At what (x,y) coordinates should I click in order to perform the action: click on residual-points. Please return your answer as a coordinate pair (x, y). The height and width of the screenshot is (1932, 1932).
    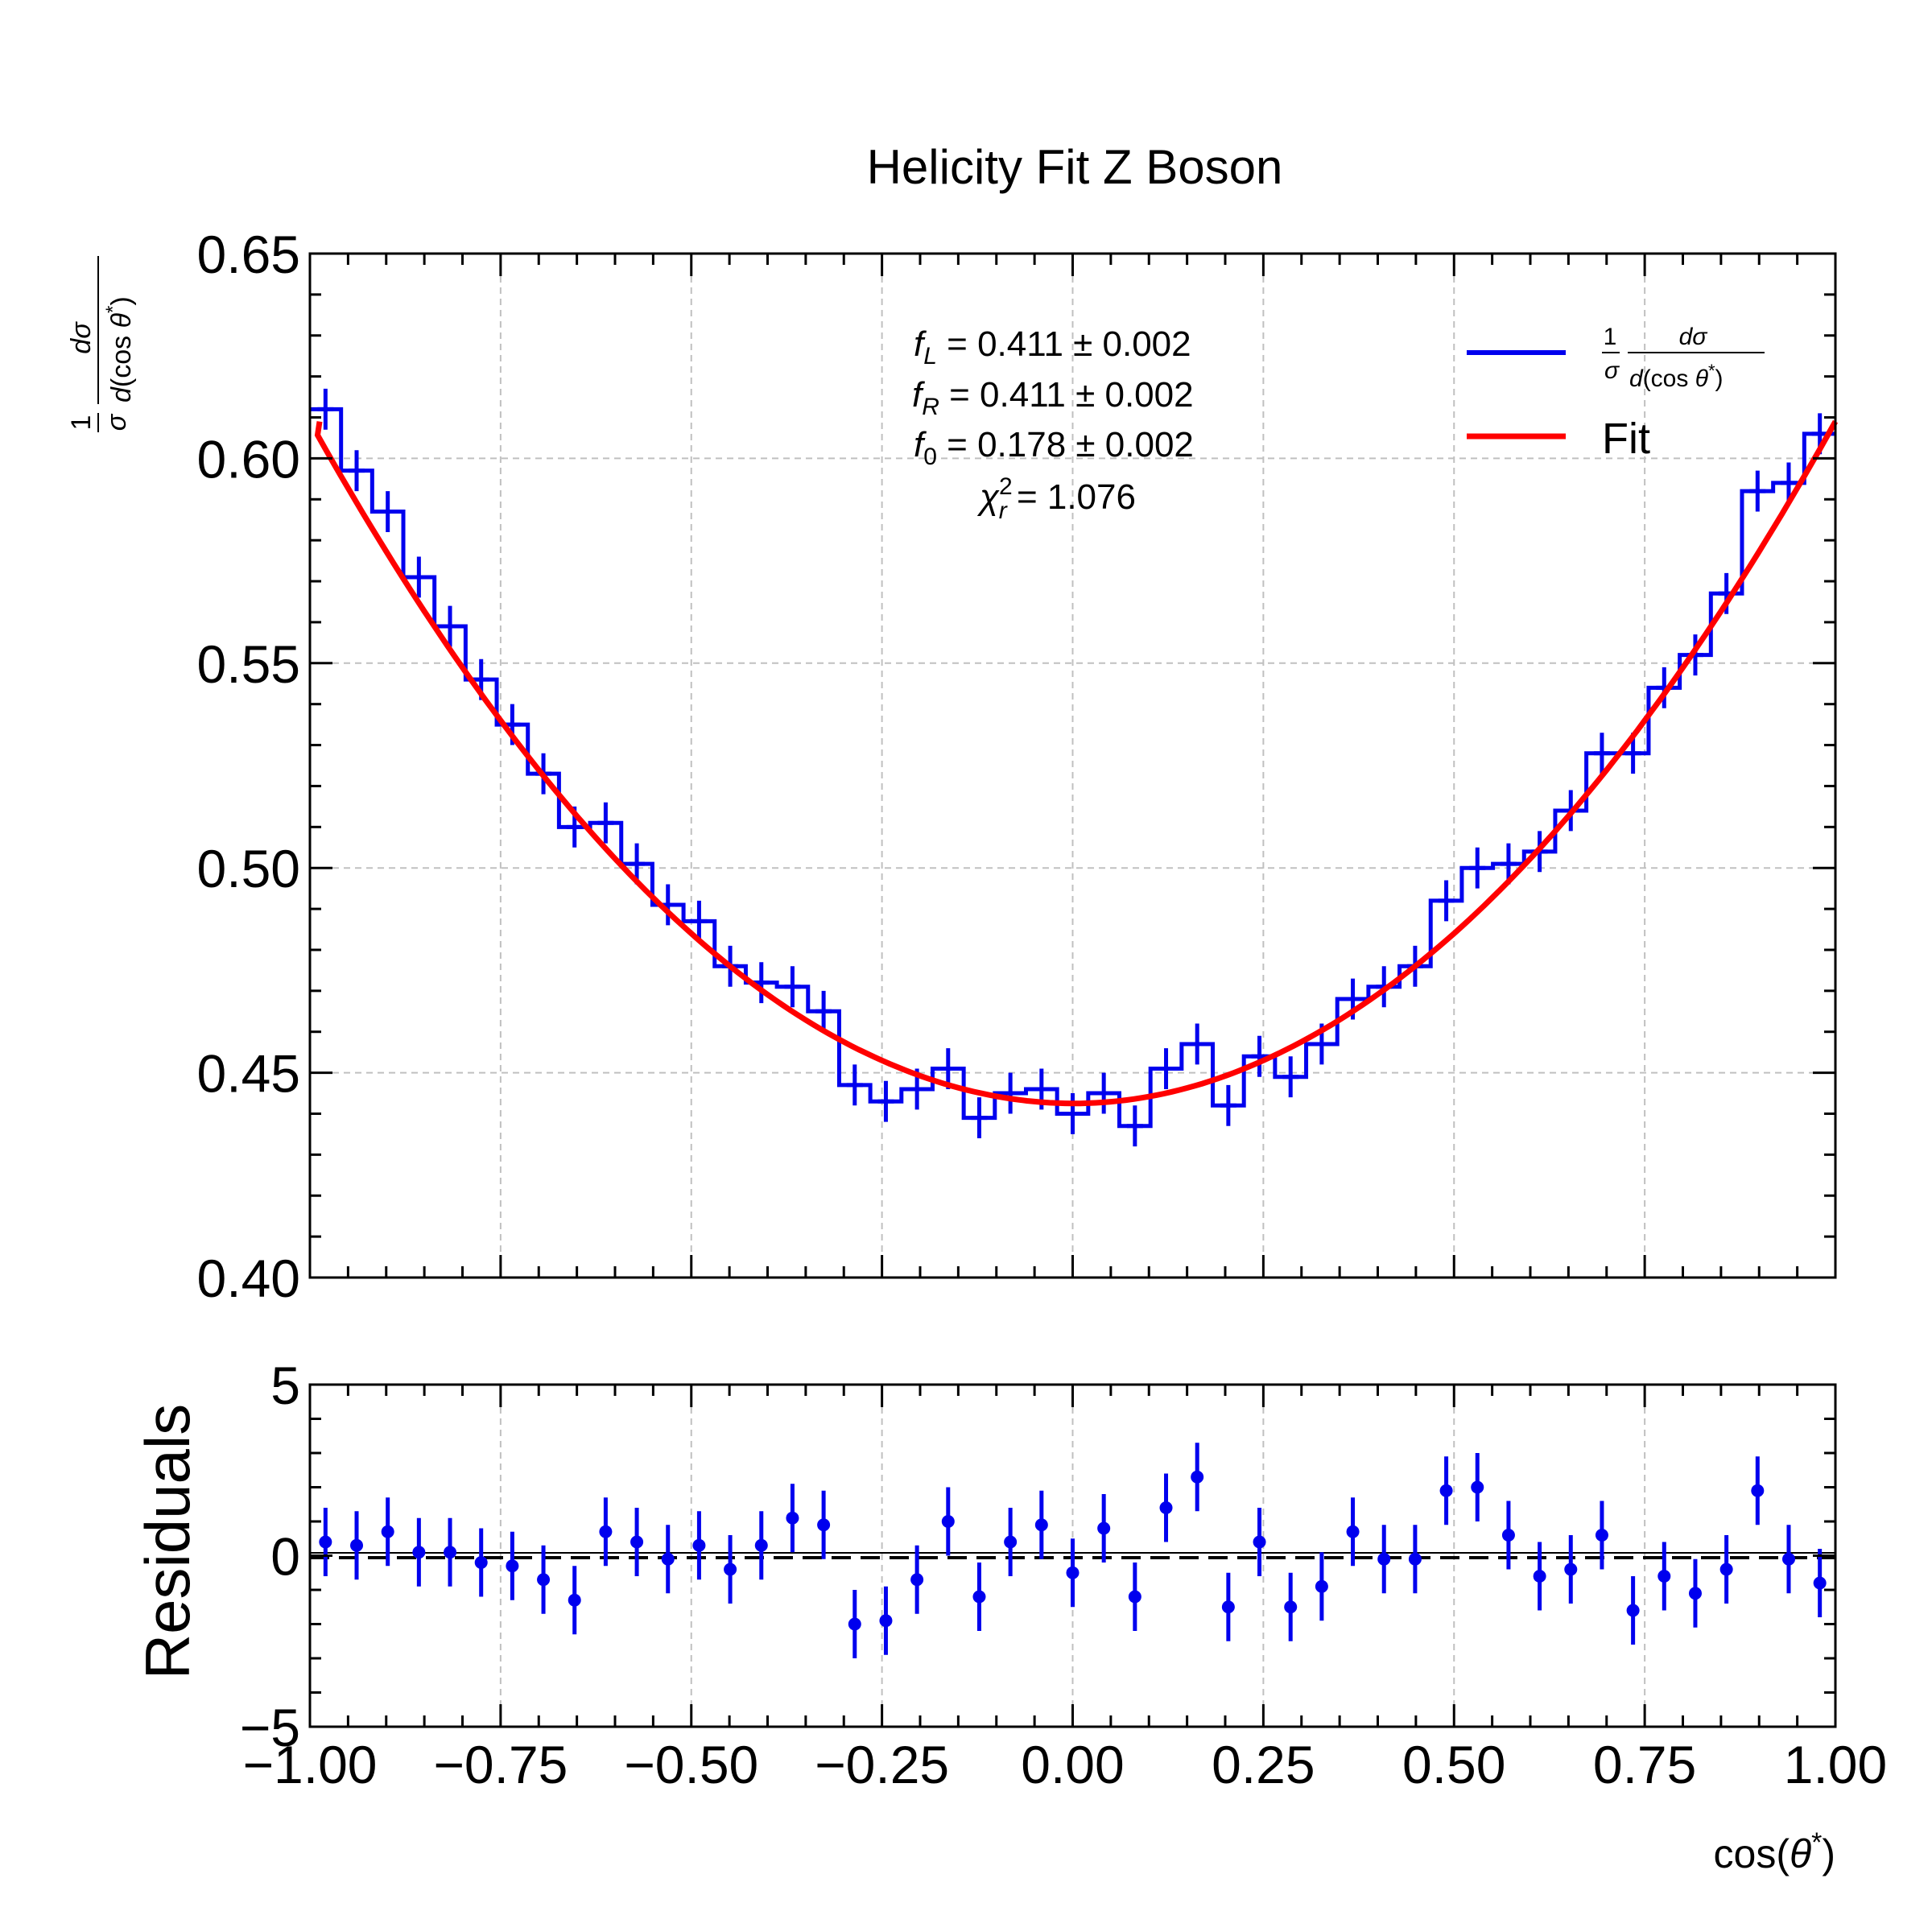
    Looking at the image, I should click on (1073, 1550).